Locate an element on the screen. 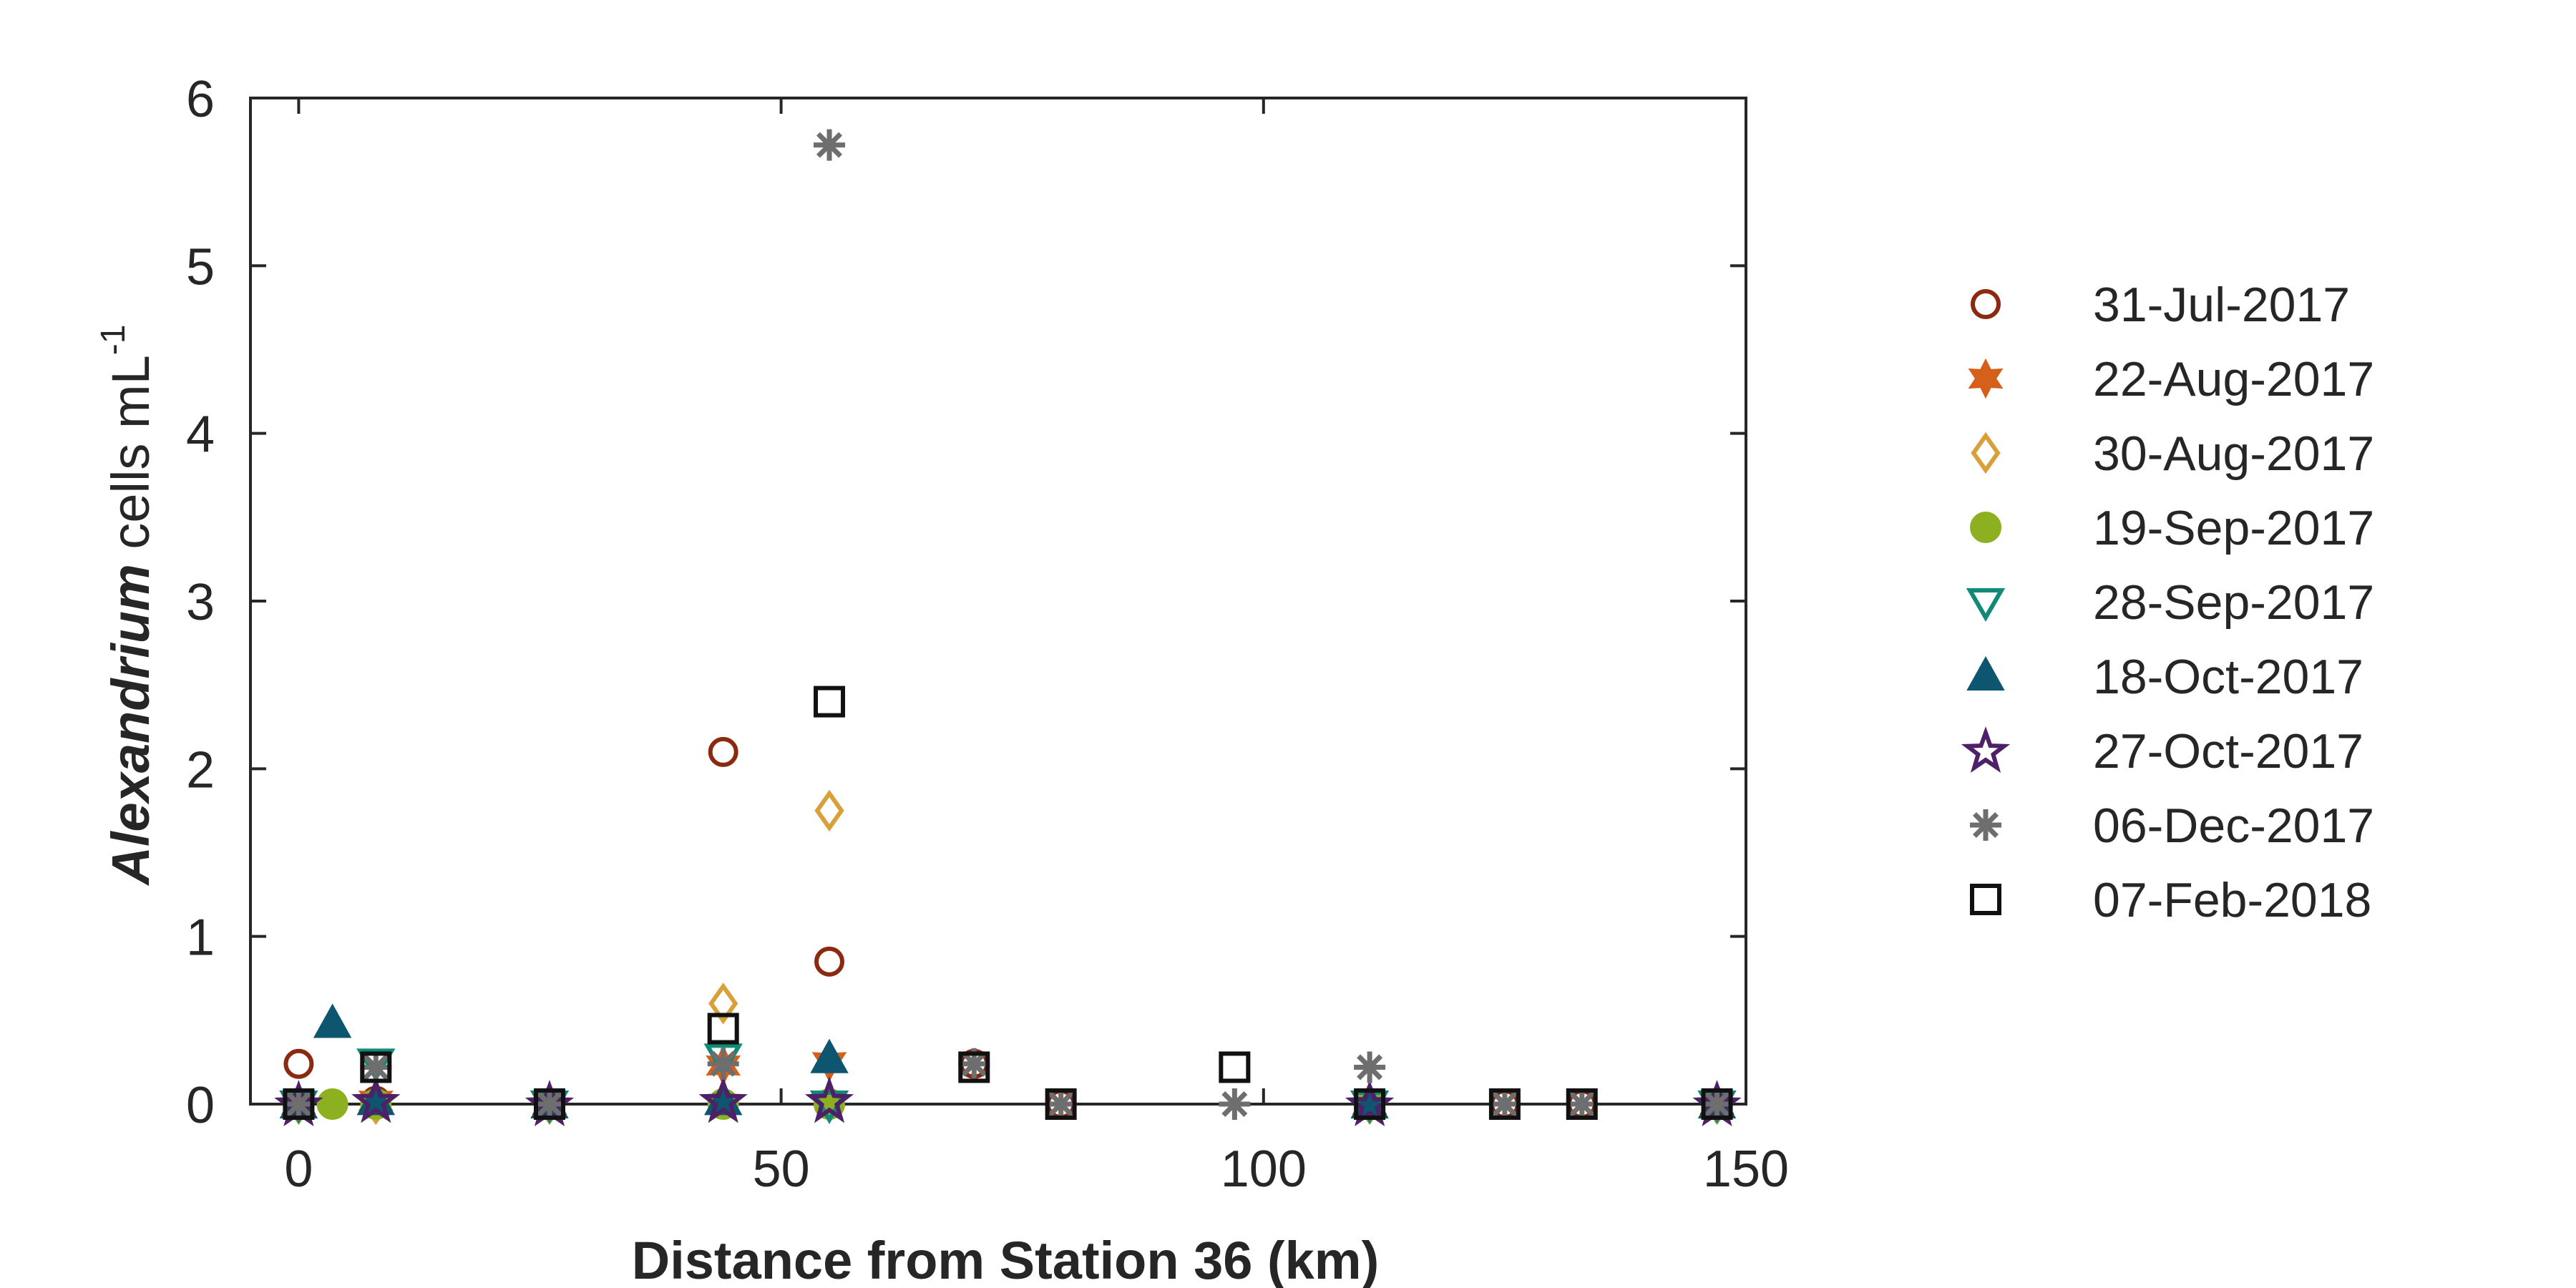  legend-label: 07-Feb-2018 is located at coordinates (2232, 900).